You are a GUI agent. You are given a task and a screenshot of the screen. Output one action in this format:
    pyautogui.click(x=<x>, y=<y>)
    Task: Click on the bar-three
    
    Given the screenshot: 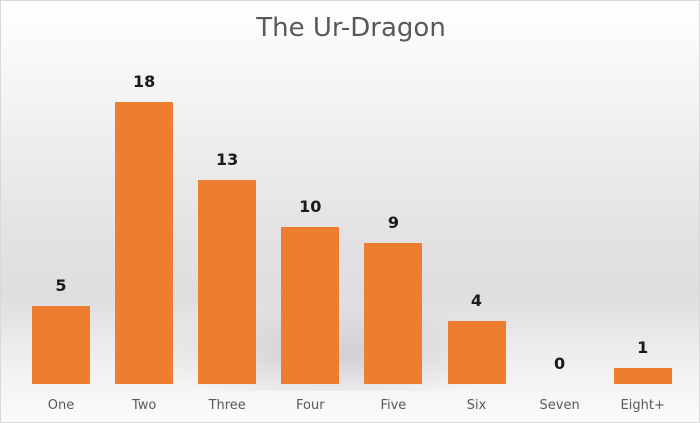 What is the action you would take?
    pyautogui.click(x=227, y=282)
    